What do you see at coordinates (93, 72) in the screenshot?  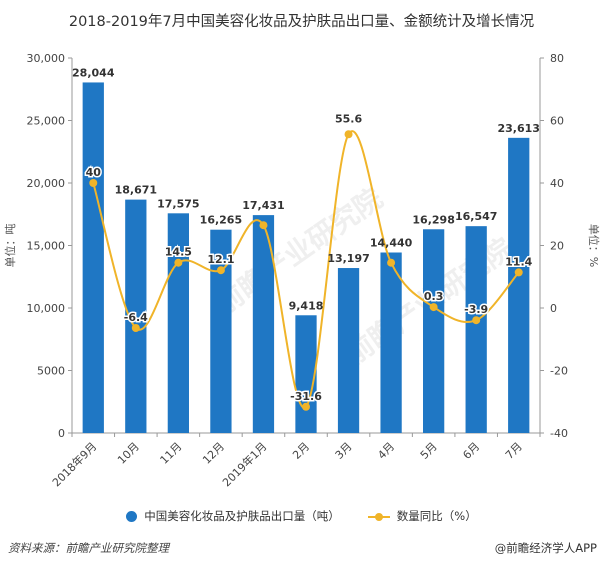 I see `bar-value-label: 28,044` at bounding box center [93, 72].